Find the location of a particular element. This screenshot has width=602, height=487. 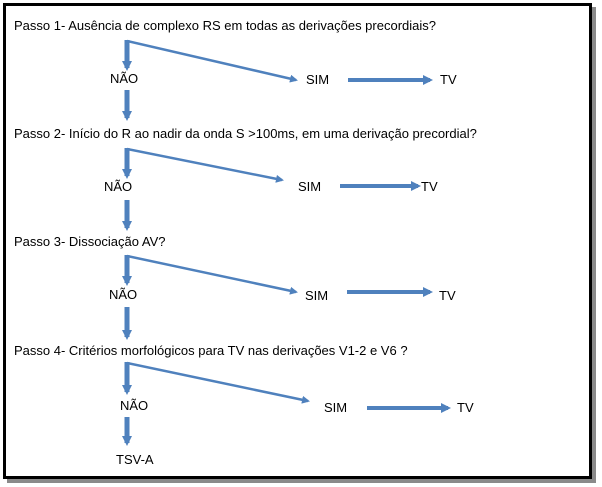

step2-yes-label: SIM is located at coordinates (310, 186).